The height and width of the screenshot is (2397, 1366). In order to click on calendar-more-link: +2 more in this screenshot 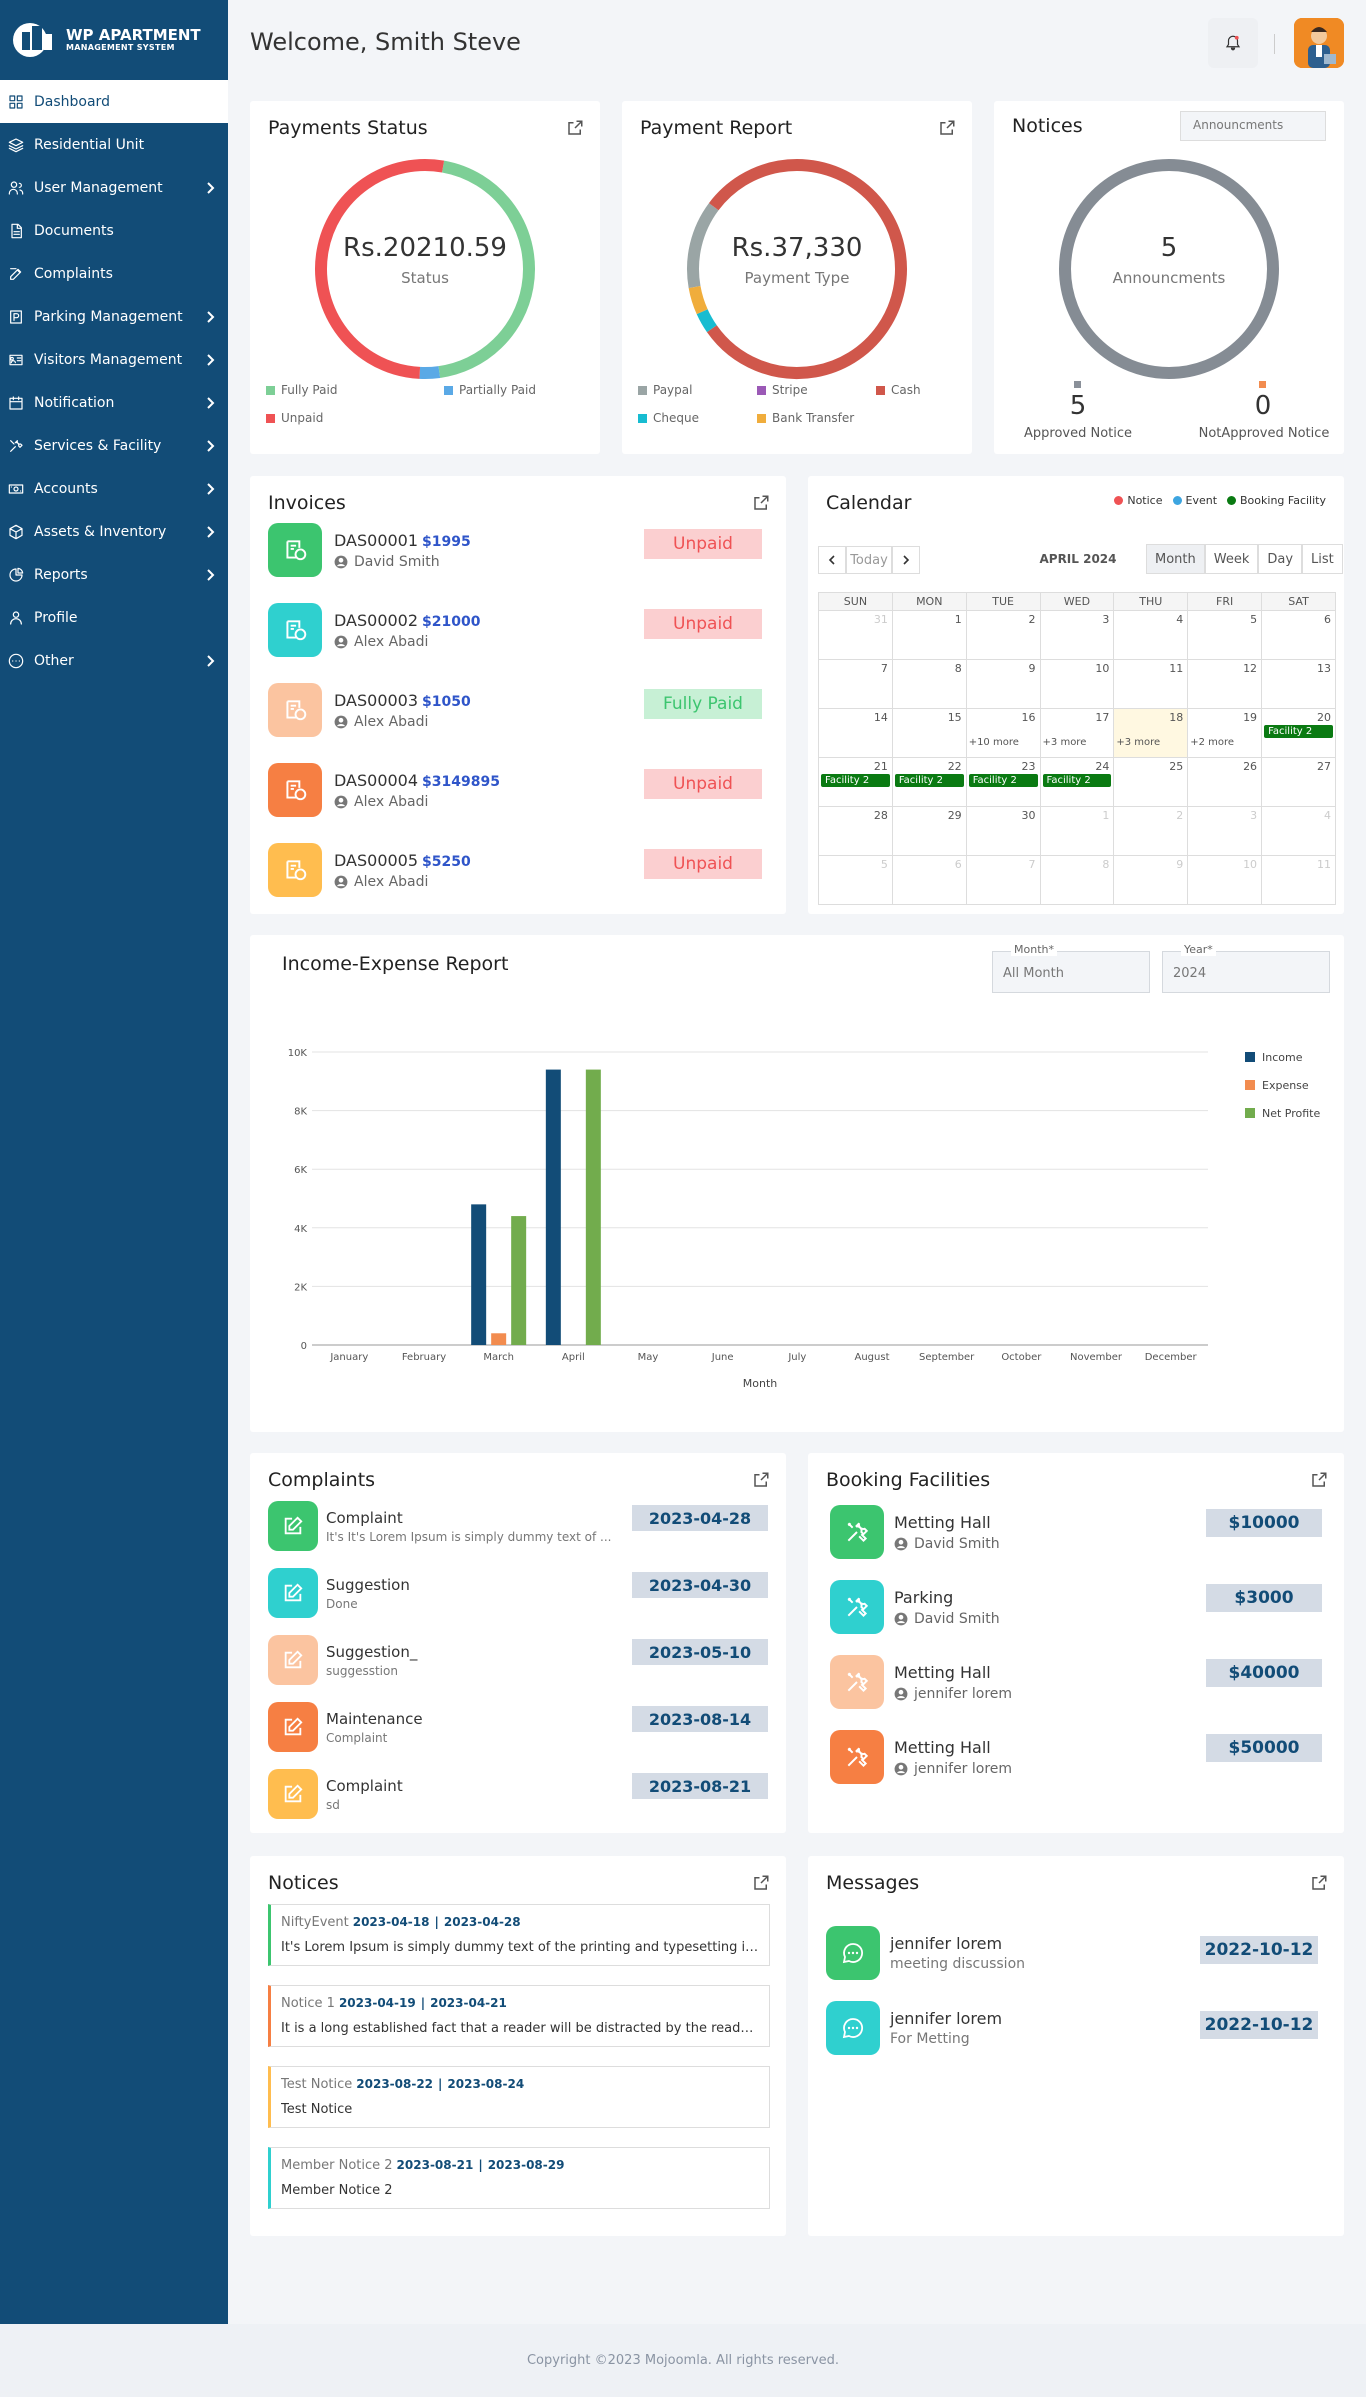, I will do `click(1212, 742)`.